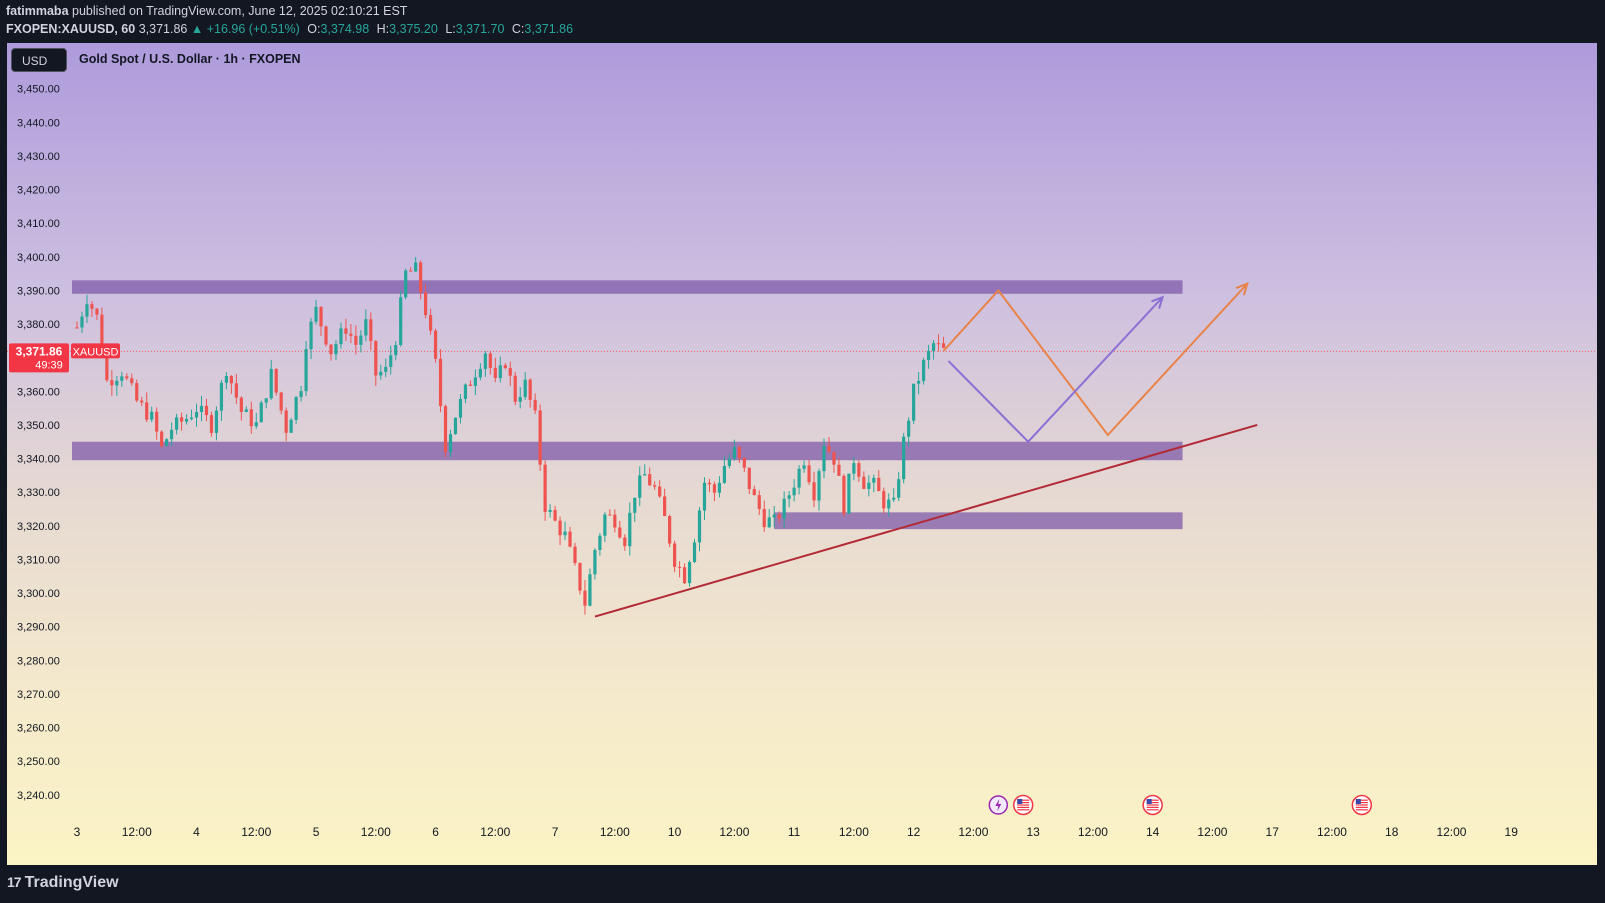  I want to click on y-tick-label: 3,430.00, so click(38, 157).